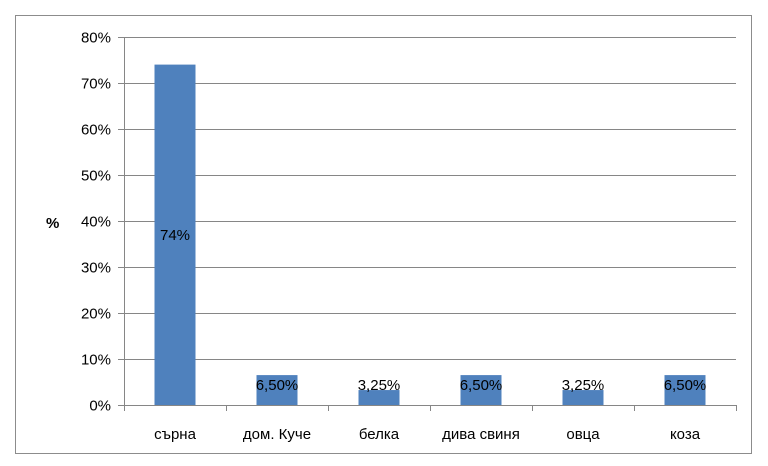 Image resolution: width=768 pixels, height=466 pixels. What do you see at coordinates (481, 434) in the screenshot?
I see `x-tick-label: дива свиня` at bounding box center [481, 434].